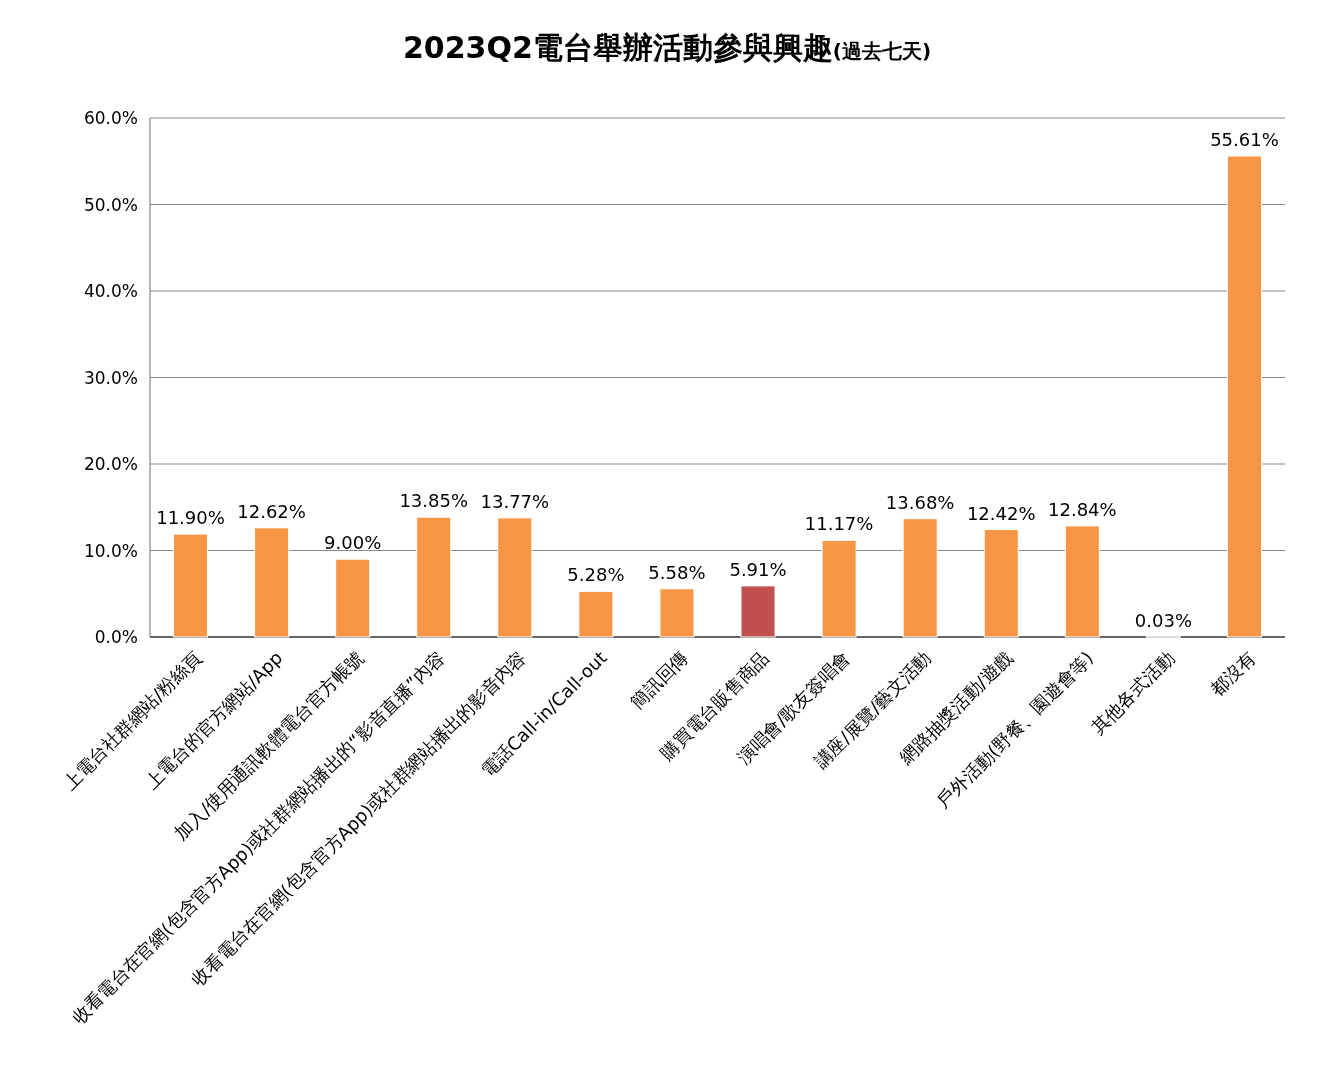  Describe the element at coordinates (116, 637) in the screenshot. I see `y-tick-label: 0.0%` at that location.